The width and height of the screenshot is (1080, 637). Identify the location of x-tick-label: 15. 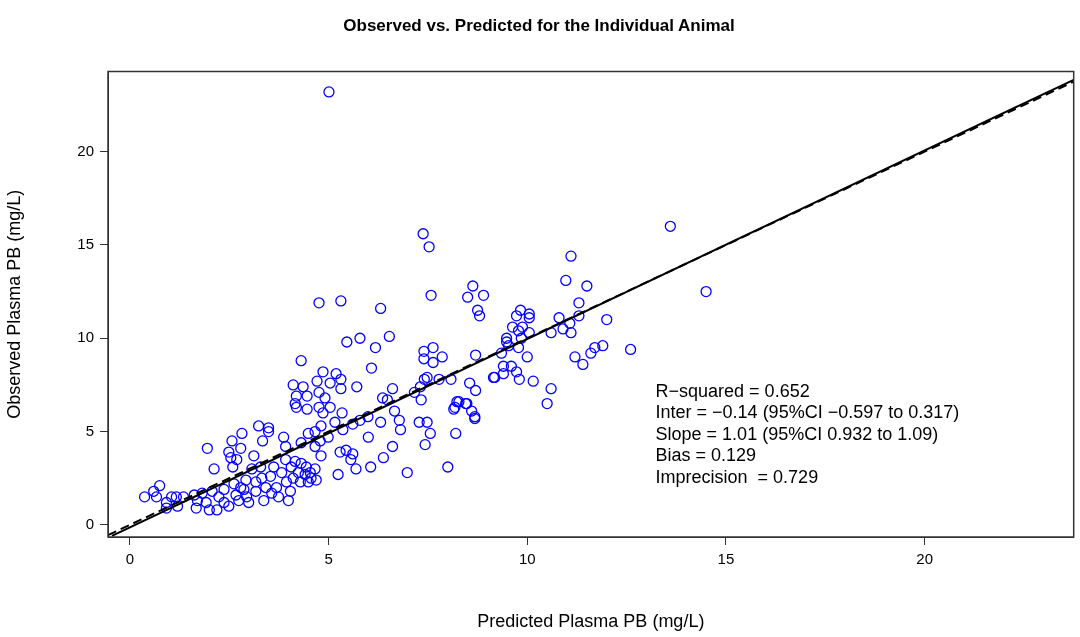
(726, 559).